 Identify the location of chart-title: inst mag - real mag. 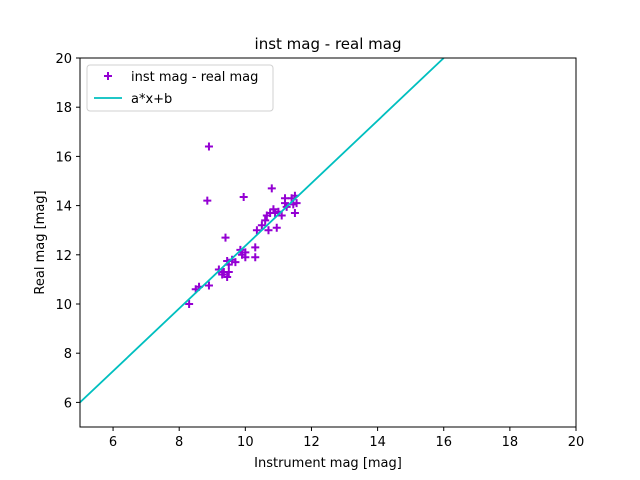
(328, 44).